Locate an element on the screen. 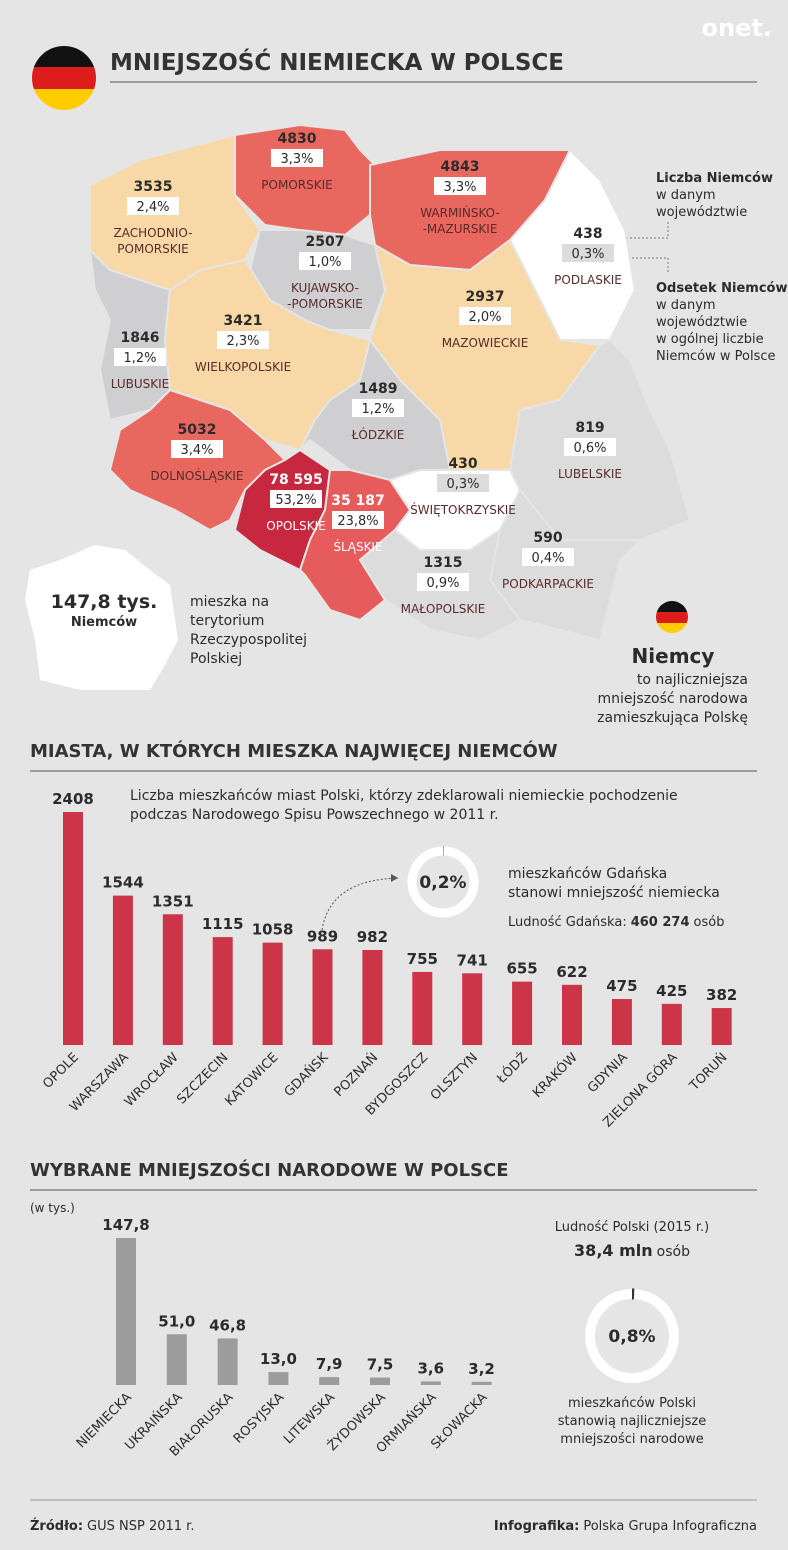  region-name: -POMORSKIE is located at coordinates (325, 304).